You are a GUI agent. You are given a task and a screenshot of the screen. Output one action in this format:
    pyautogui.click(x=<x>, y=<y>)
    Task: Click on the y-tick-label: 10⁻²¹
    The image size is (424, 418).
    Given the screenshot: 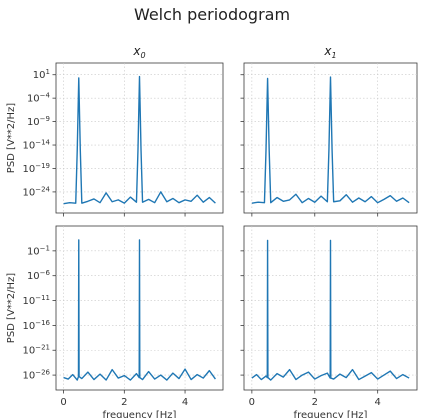 What is the action you would take?
    pyautogui.click(x=36, y=350)
    